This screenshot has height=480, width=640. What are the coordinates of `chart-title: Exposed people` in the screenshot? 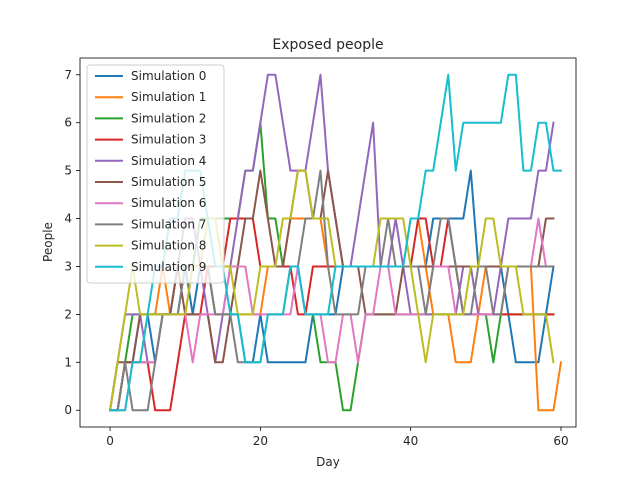 It's located at (327, 45).